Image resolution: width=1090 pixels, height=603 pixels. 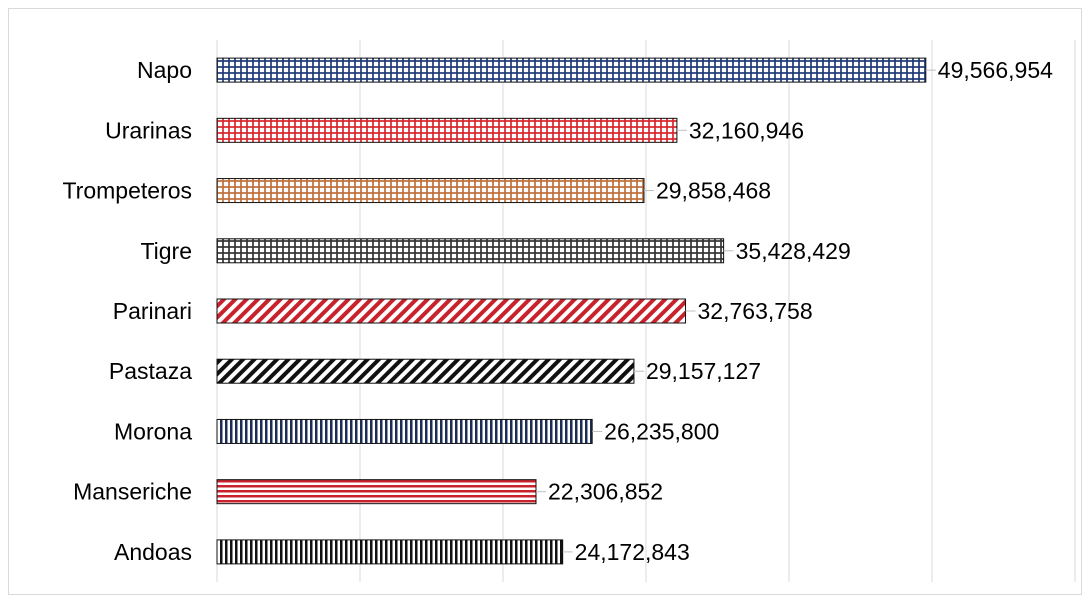 What do you see at coordinates (470, 251) in the screenshot?
I see `bar-tigre` at bounding box center [470, 251].